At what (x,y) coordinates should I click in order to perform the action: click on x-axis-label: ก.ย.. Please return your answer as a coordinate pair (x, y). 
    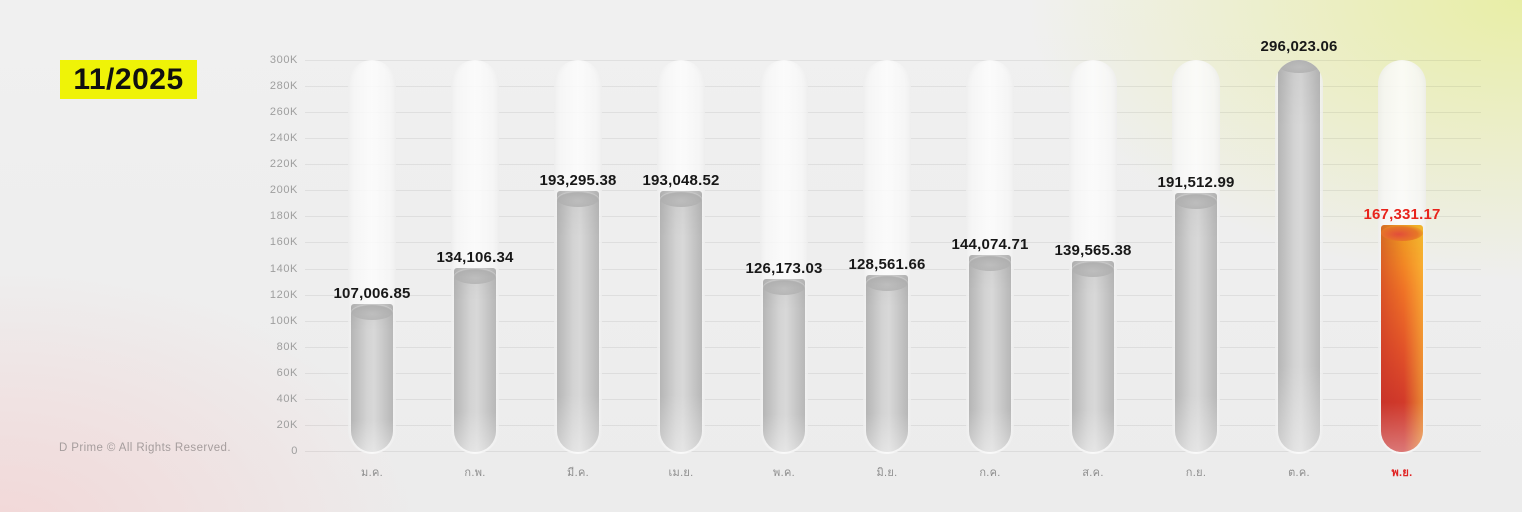
    Looking at the image, I should click on (1196, 473).